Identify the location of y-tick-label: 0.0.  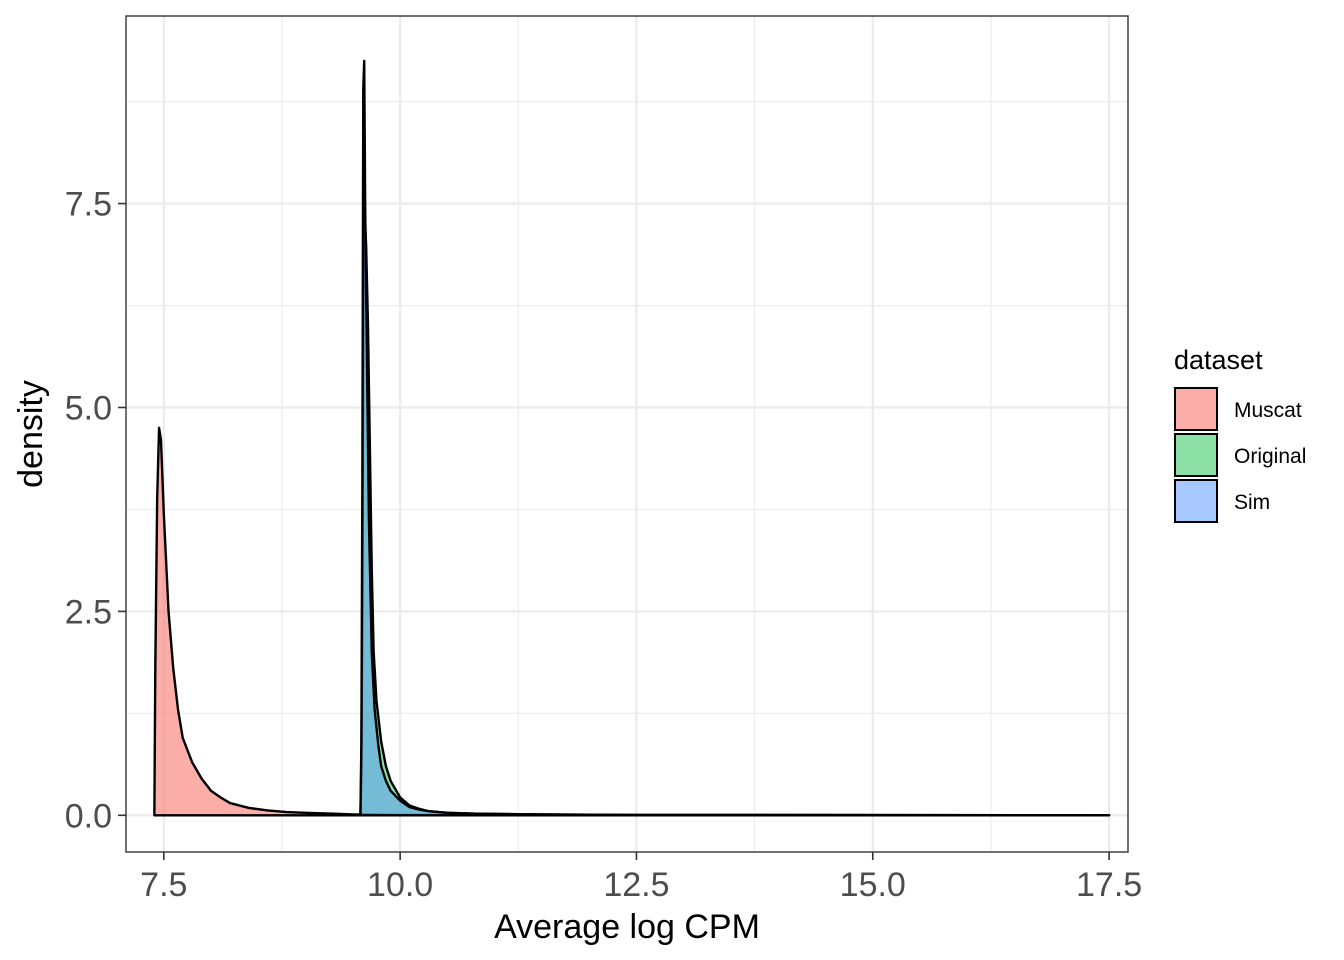
(88, 816).